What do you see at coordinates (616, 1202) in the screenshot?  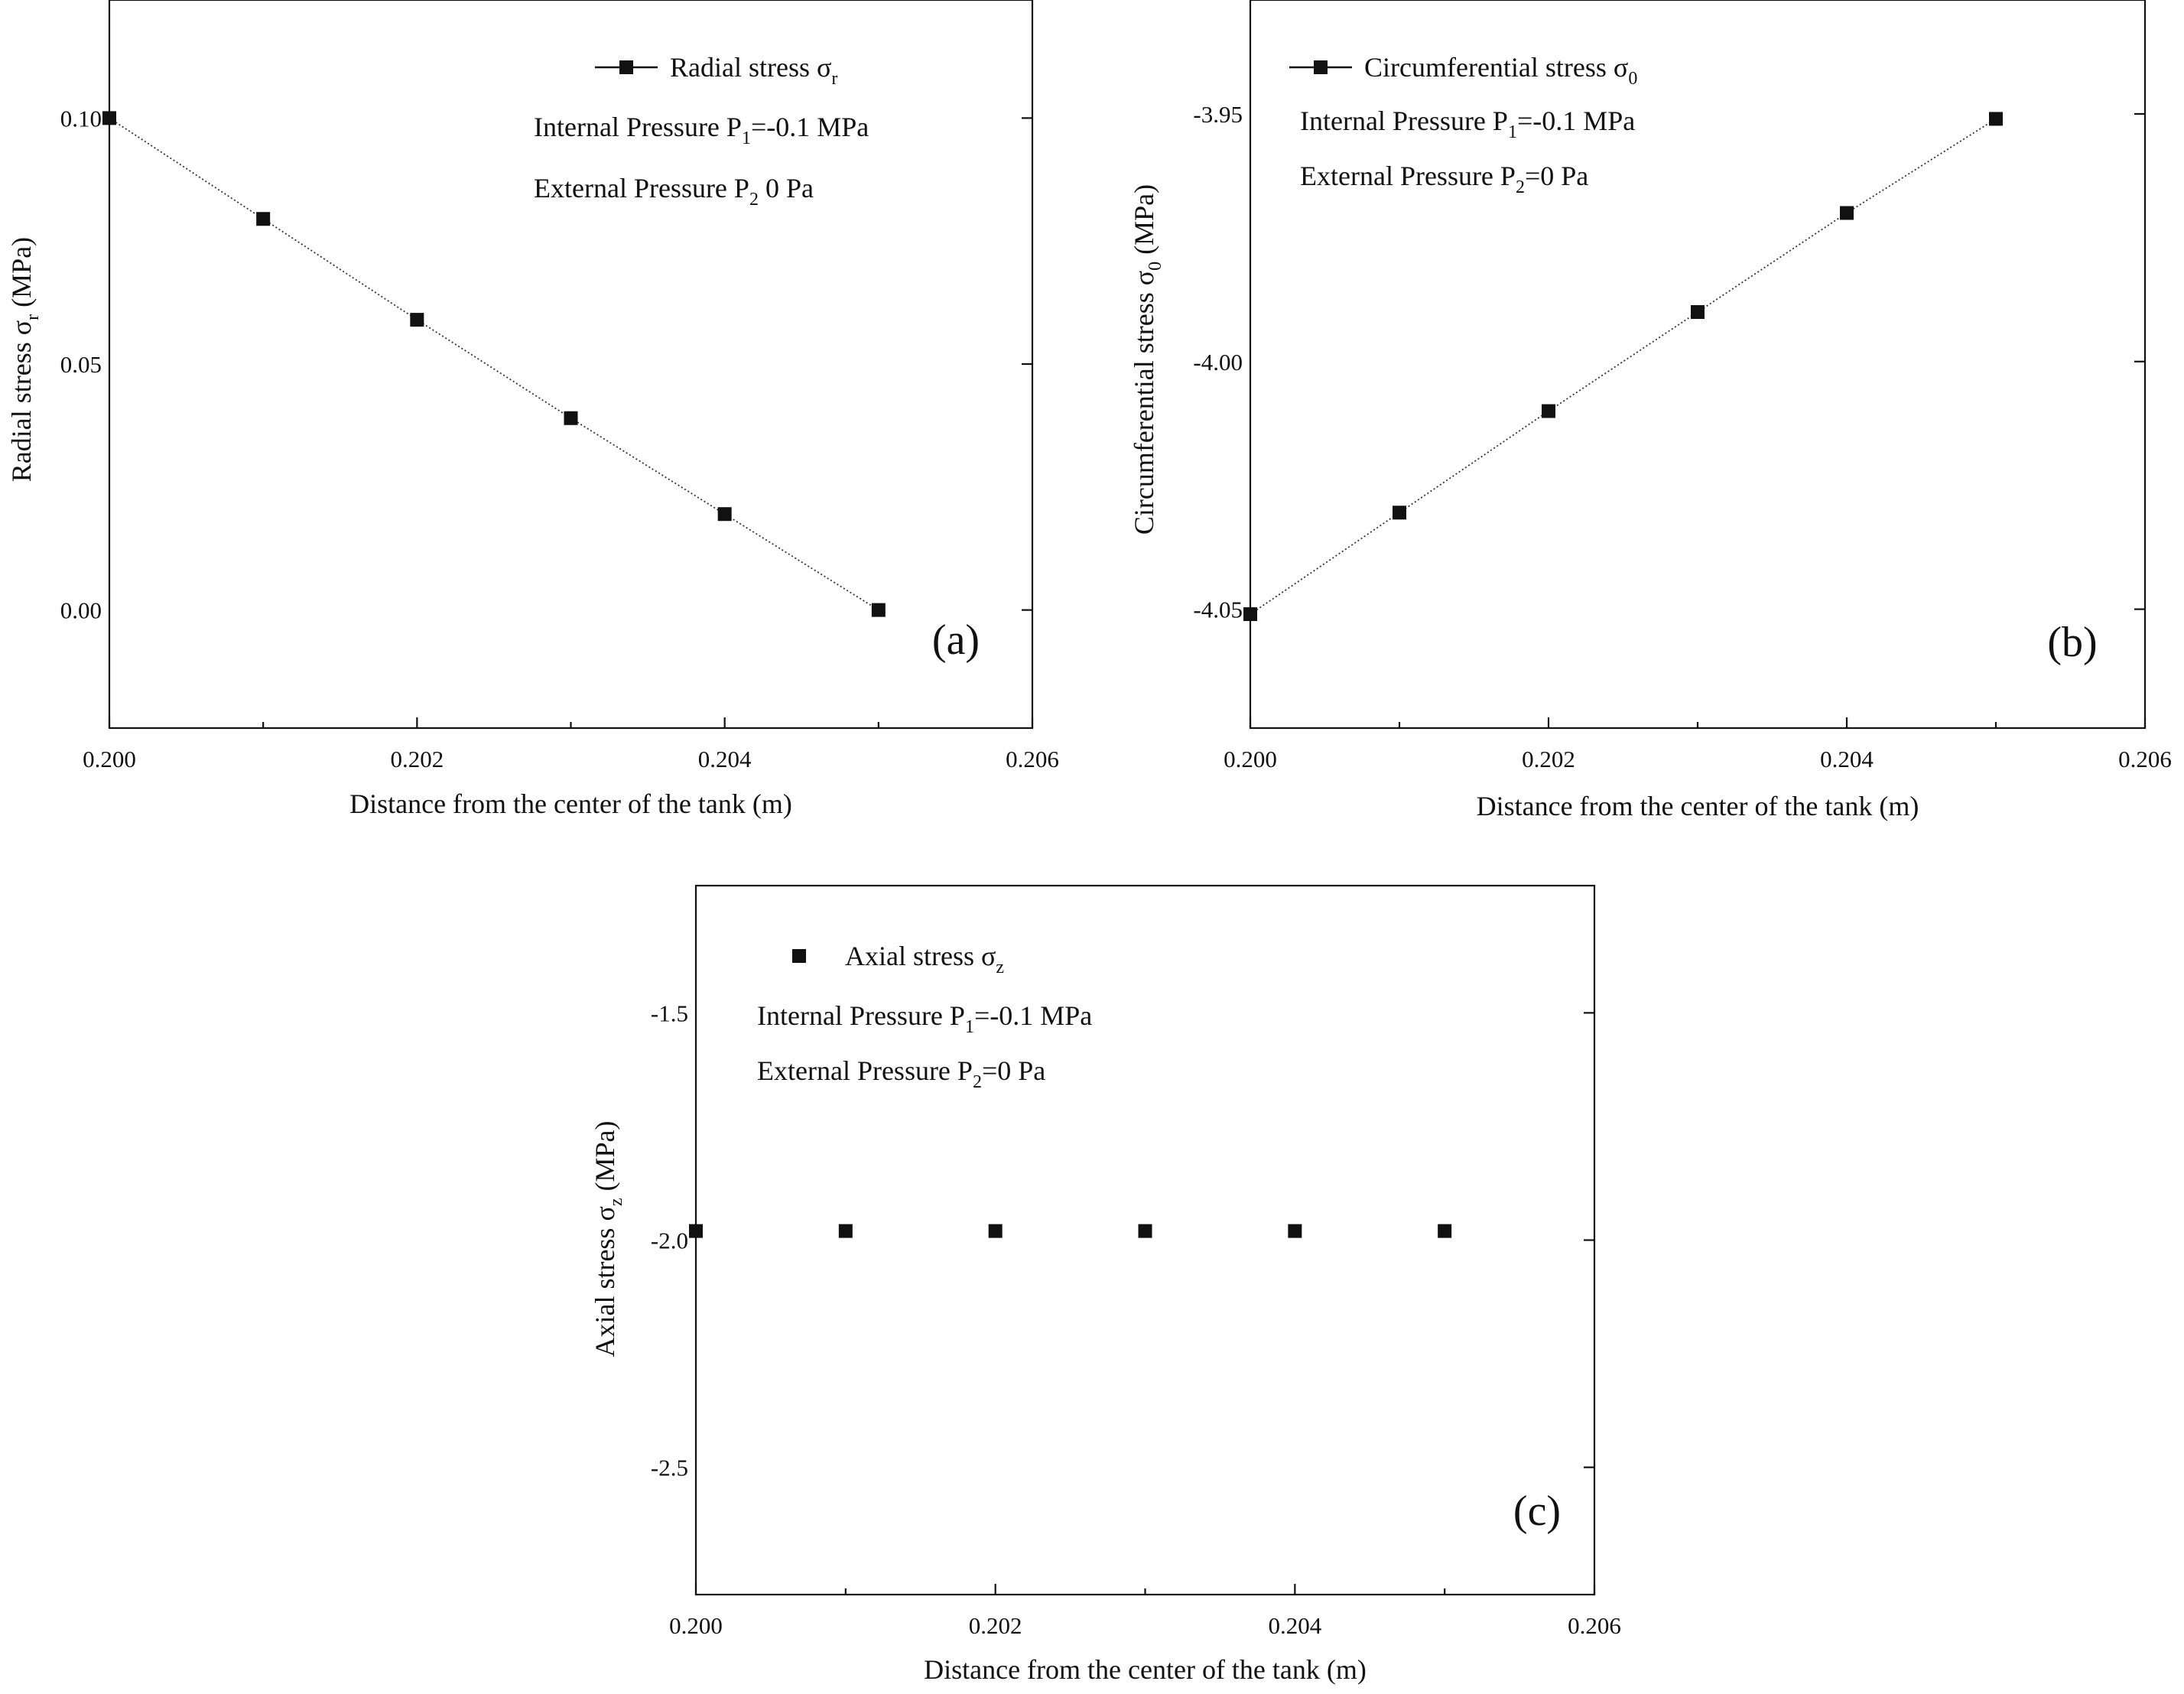 I see `y-axis-label-part: z` at bounding box center [616, 1202].